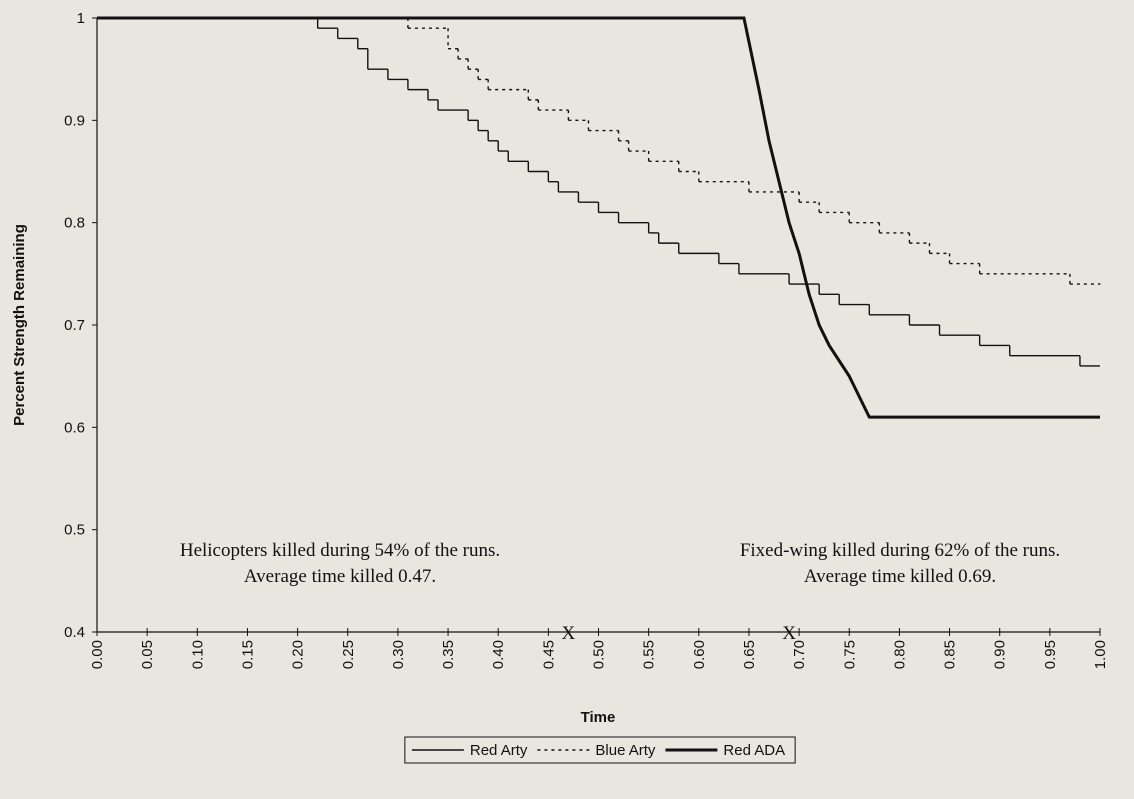 The height and width of the screenshot is (799, 1134). Describe the element at coordinates (649, 654) in the screenshot. I see `x-tick-label: 0.55` at that location.